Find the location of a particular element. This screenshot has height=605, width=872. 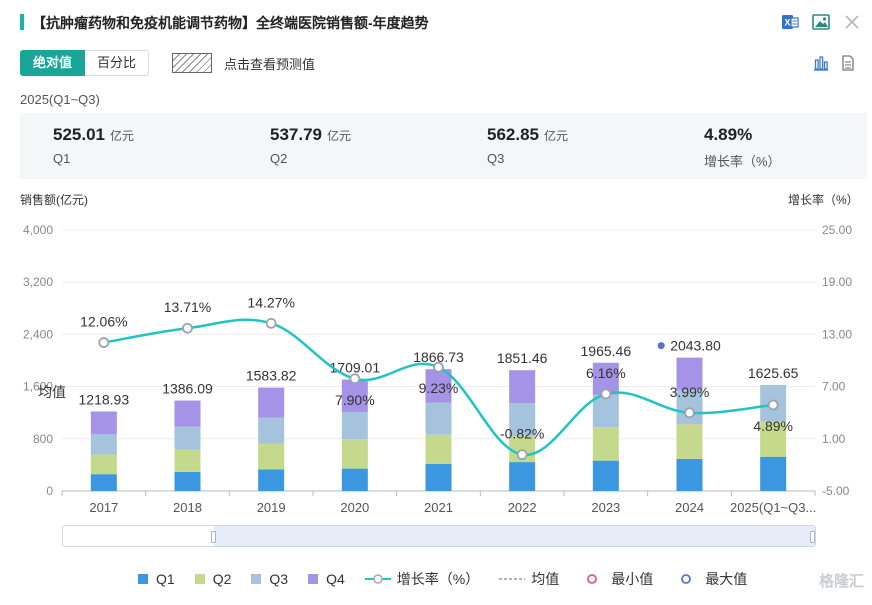

legend-item-q1: Q1 is located at coordinates (156, 579).